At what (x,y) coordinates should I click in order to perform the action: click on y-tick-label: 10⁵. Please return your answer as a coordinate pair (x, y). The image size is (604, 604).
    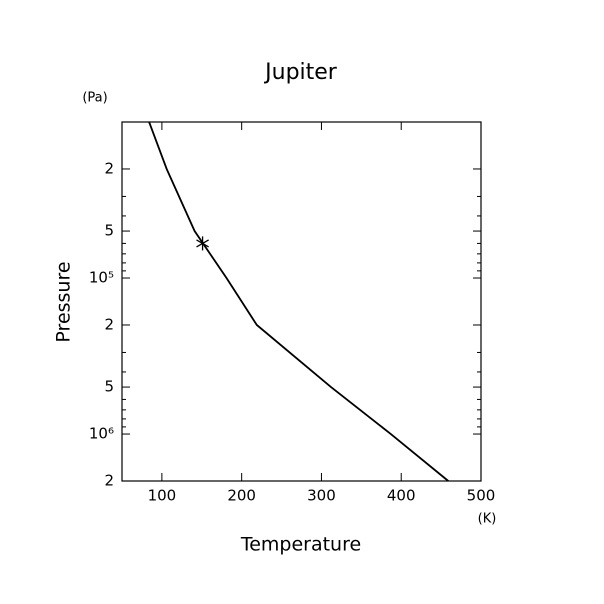
    Looking at the image, I should click on (101, 278).